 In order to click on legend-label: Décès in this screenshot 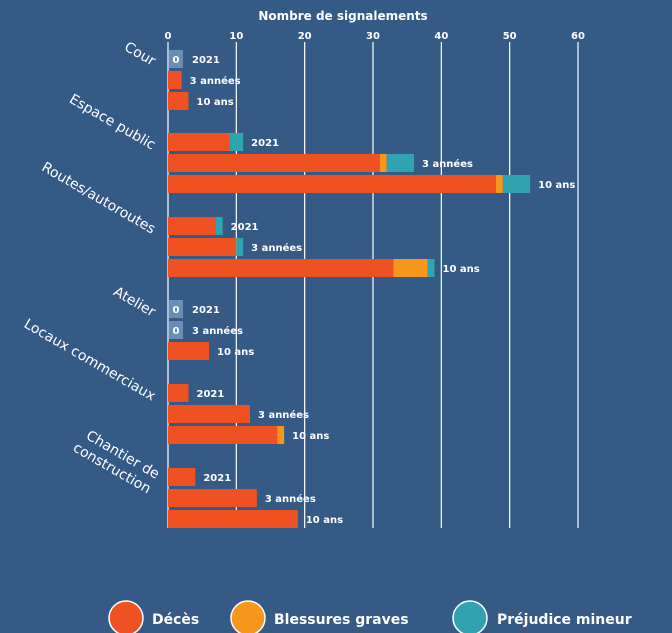, I will do `click(175, 620)`.